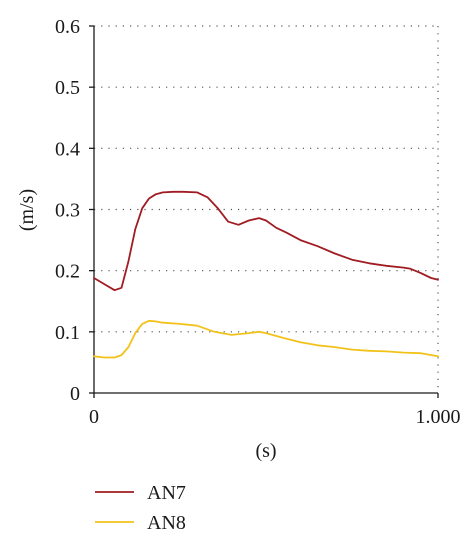  What do you see at coordinates (67, 88) in the screenshot?
I see `y-tick-label: 0.5` at bounding box center [67, 88].